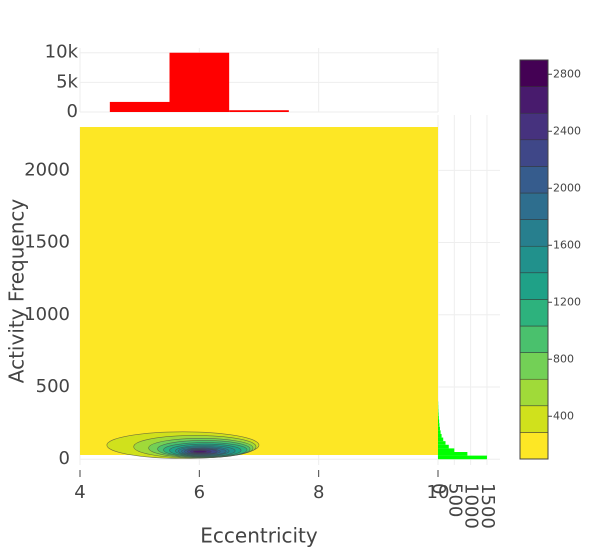 The width and height of the screenshot is (600, 550). I want to click on colorbar-outline, so click(534, 259).